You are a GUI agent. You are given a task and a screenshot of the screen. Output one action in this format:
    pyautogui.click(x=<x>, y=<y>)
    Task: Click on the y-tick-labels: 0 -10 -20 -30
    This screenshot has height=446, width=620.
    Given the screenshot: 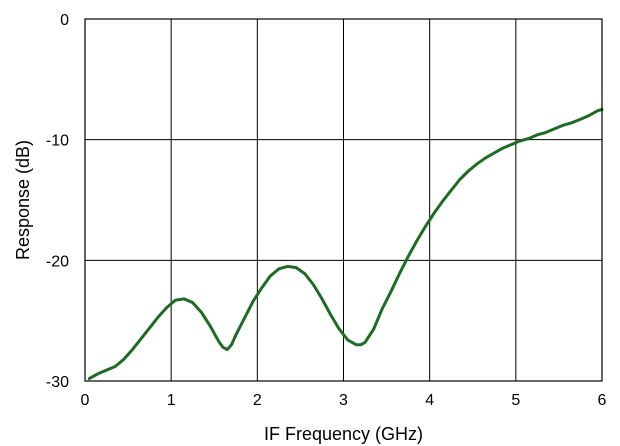 What is the action you would take?
    pyautogui.click(x=57, y=201)
    